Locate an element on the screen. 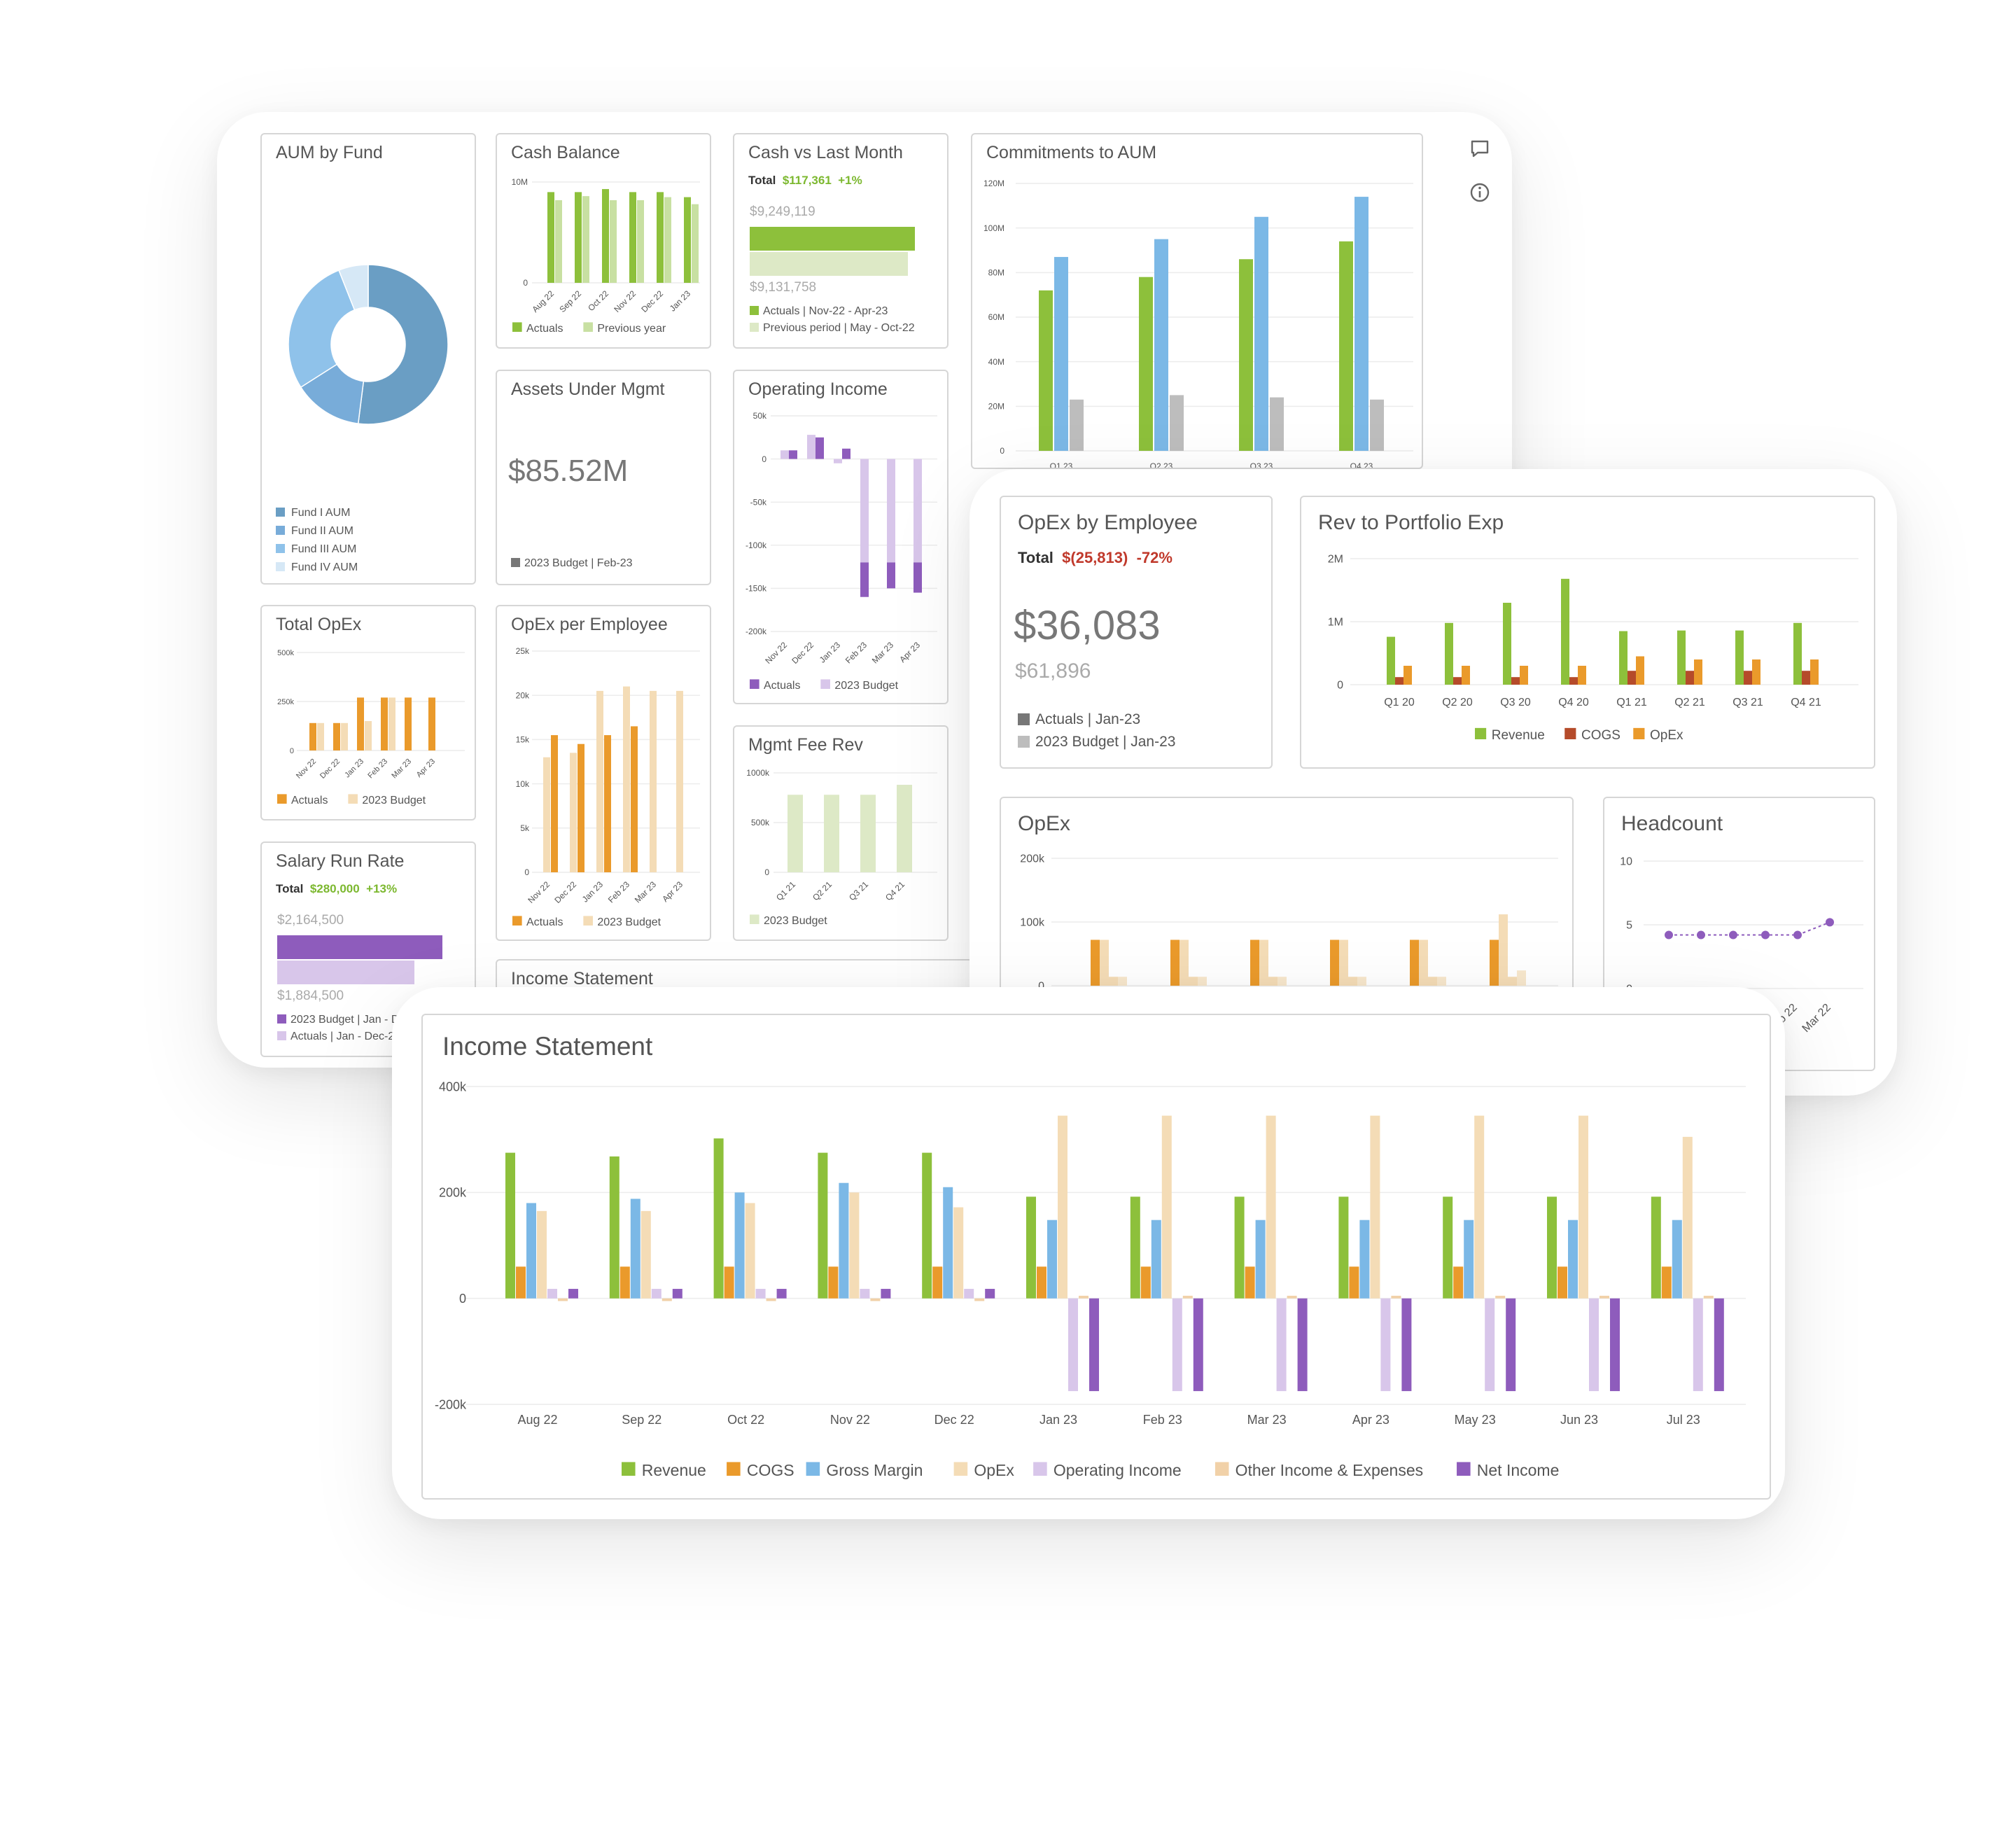  data-point is located at coordinates (1669, 935).